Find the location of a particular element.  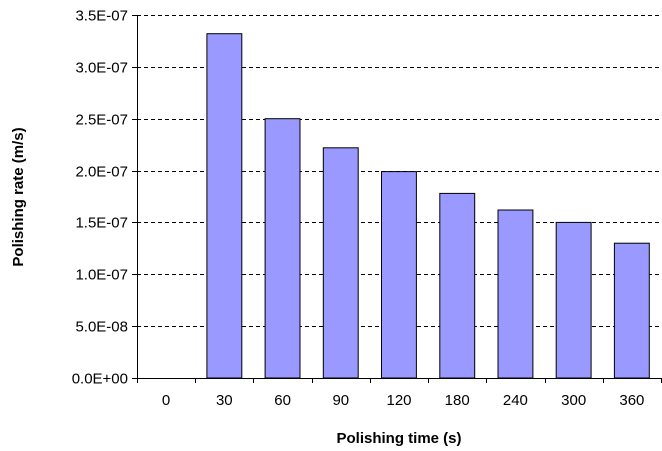

x-tick-labels: 0 30 60 90 120 180 240 300 360 is located at coordinates (403, 400).